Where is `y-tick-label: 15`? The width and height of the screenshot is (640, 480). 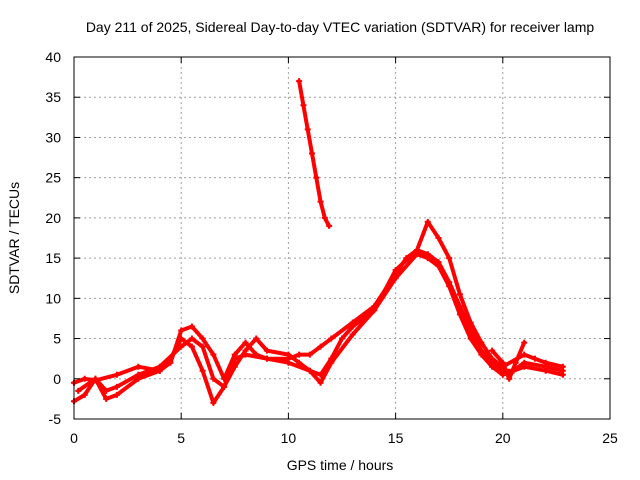 y-tick-label: 15 is located at coordinates (53, 258).